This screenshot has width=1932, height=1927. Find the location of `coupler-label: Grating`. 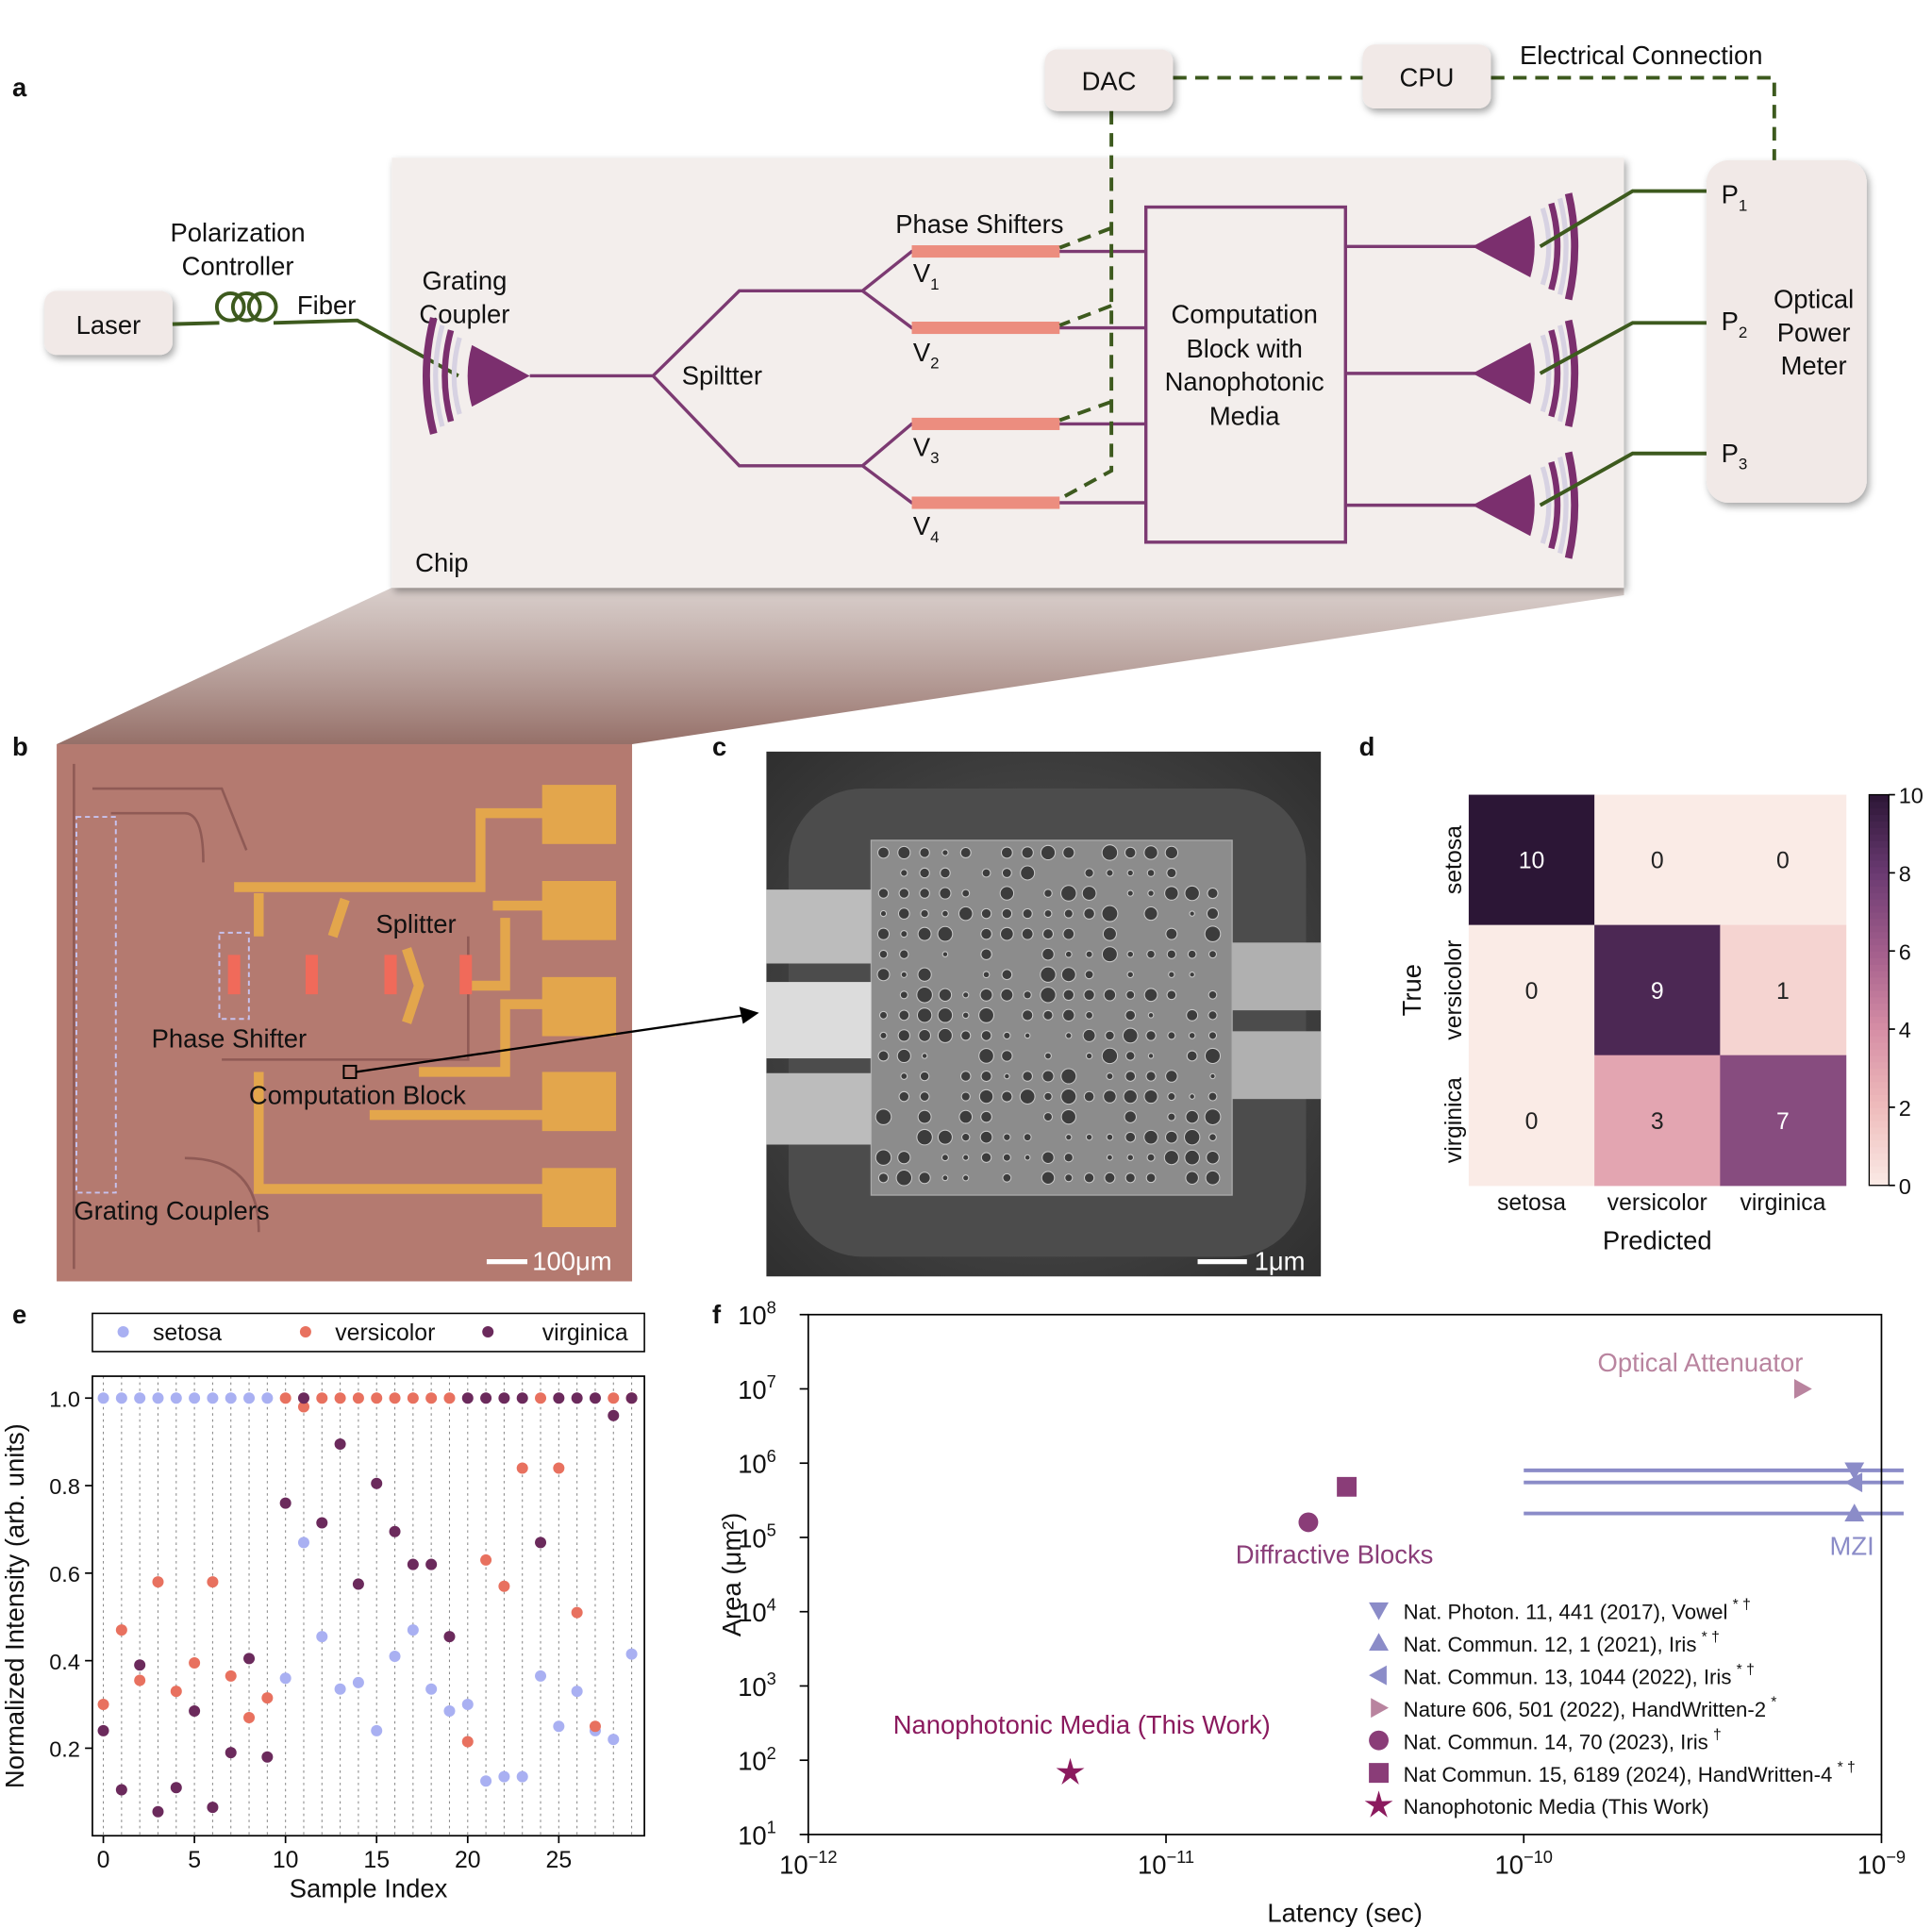

coupler-label: Grating is located at coordinates (464, 280).